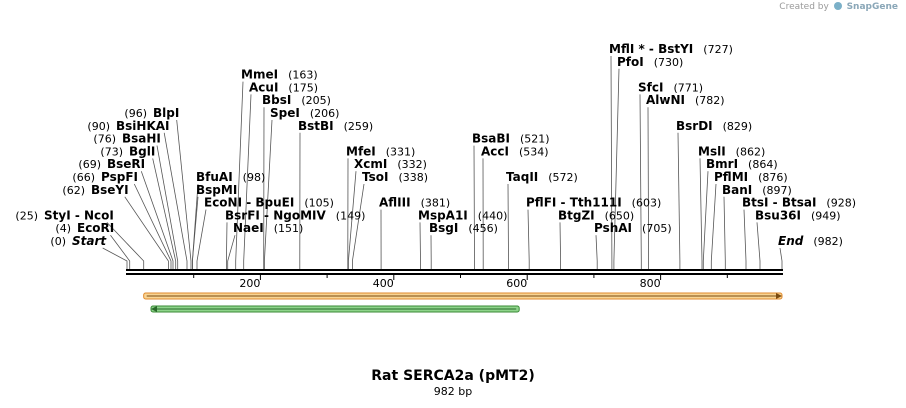 Image resolution: width=906 pixels, height=408 pixels. What do you see at coordinates (685, 100) in the screenshot?
I see `site-alwni: AlwNI (782)` at bounding box center [685, 100].